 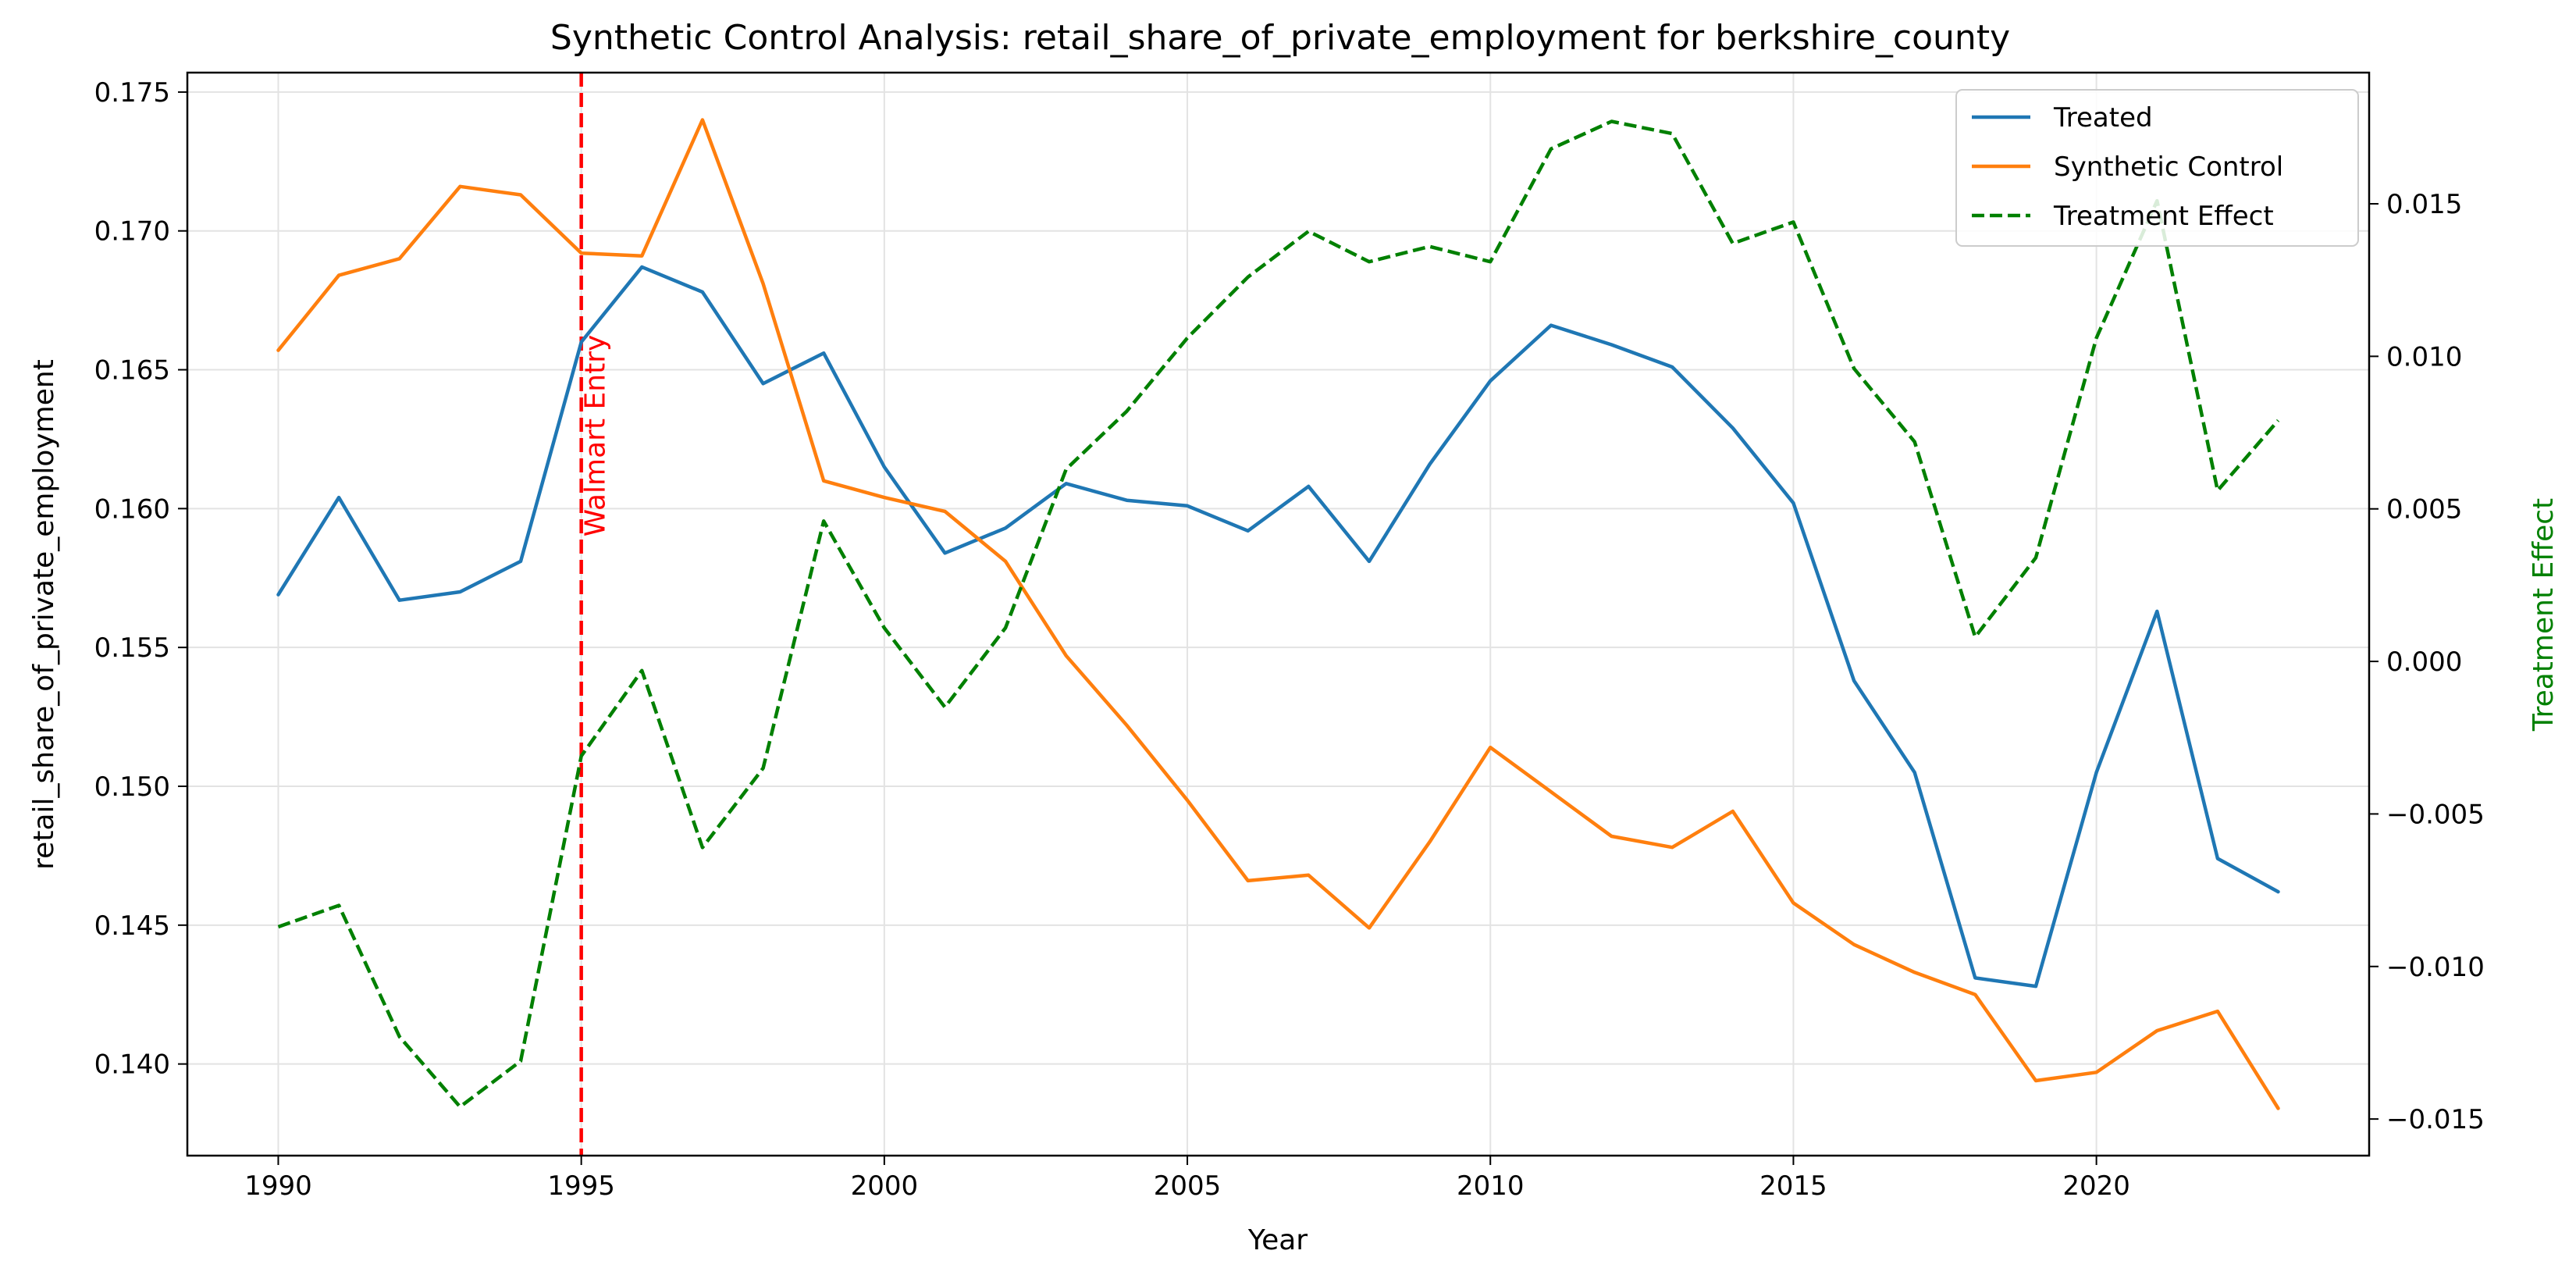 I want to click on x-tick-label: 1990, so click(x=278, y=1186).